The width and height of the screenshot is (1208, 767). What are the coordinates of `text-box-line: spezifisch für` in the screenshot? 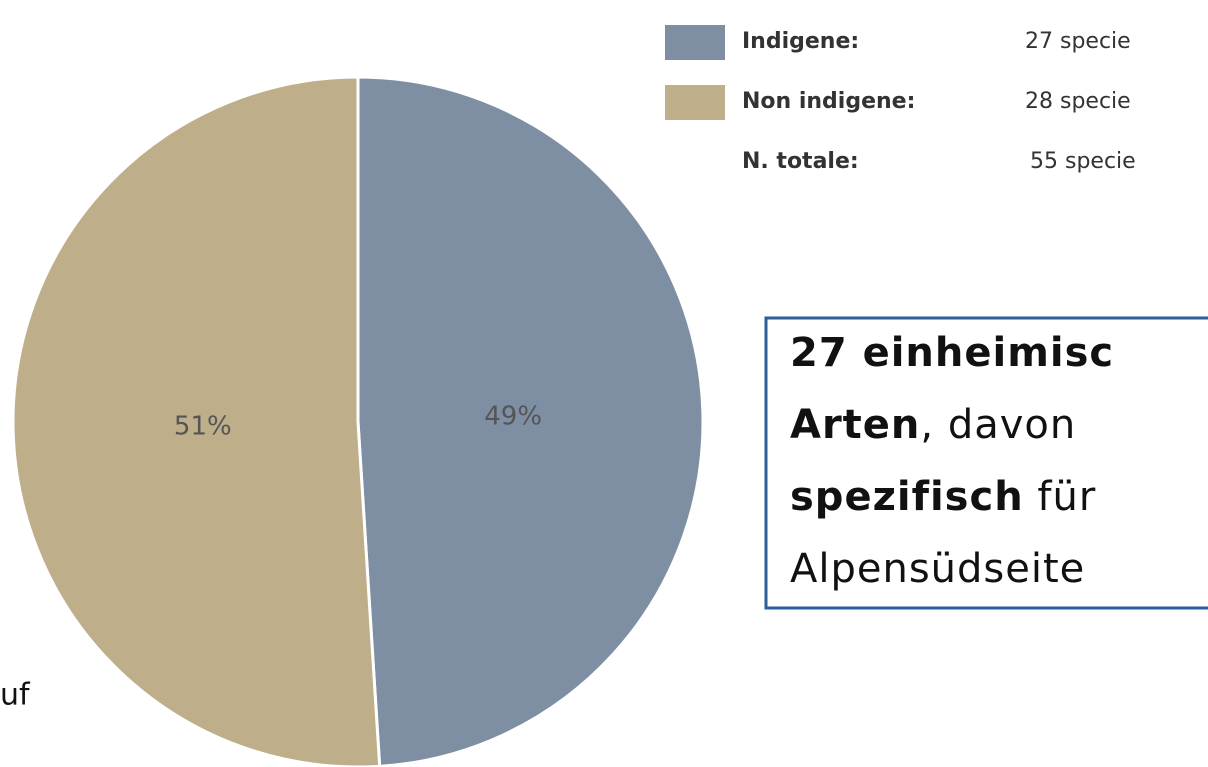 It's located at (943, 497).